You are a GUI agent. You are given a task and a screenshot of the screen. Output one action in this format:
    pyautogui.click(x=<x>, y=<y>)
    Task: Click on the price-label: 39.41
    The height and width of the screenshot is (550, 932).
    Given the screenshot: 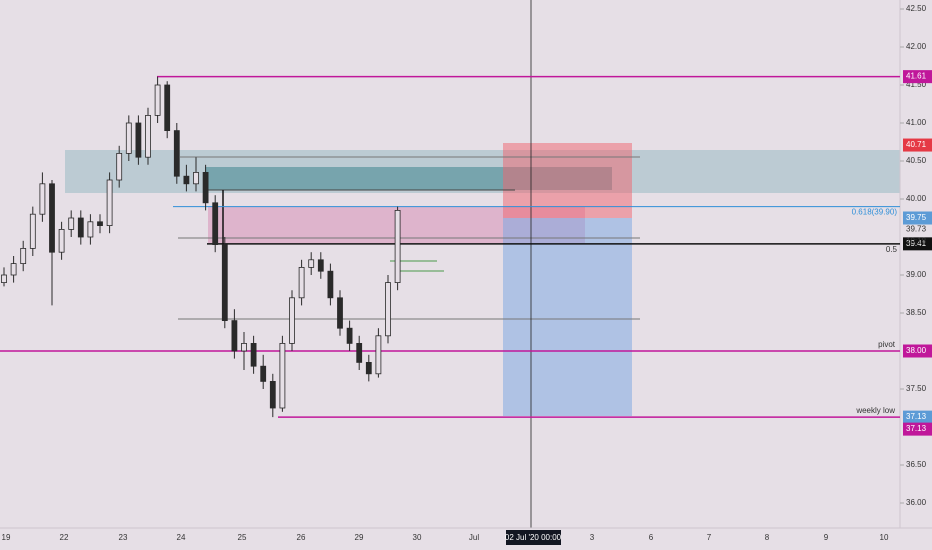 What is the action you would take?
    pyautogui.click(x=916, y=243)
    